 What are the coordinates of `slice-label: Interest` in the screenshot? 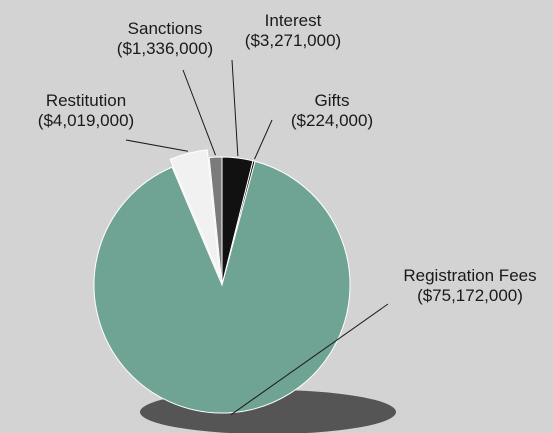 It's located at (293, 20).